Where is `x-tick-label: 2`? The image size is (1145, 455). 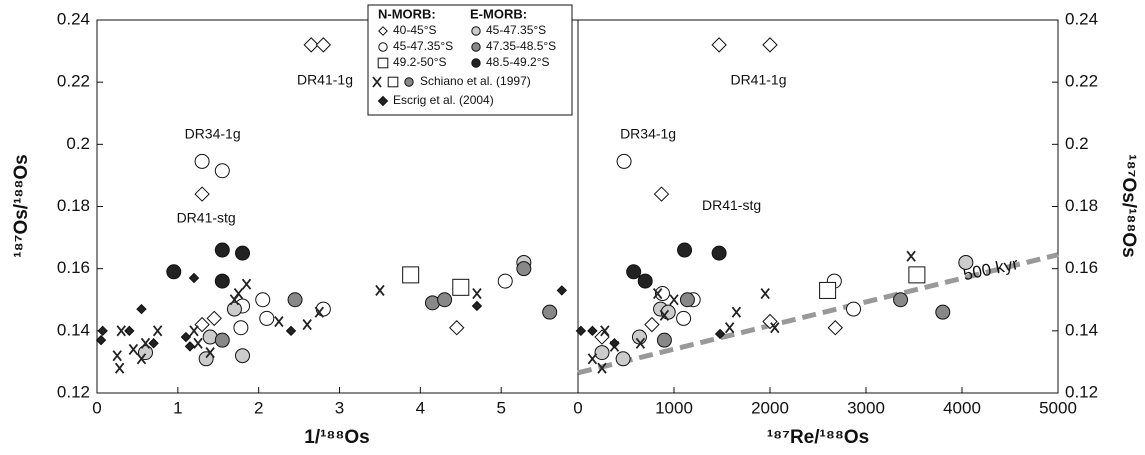
x-tick-label: 2 is located at coordinates (258, 407).